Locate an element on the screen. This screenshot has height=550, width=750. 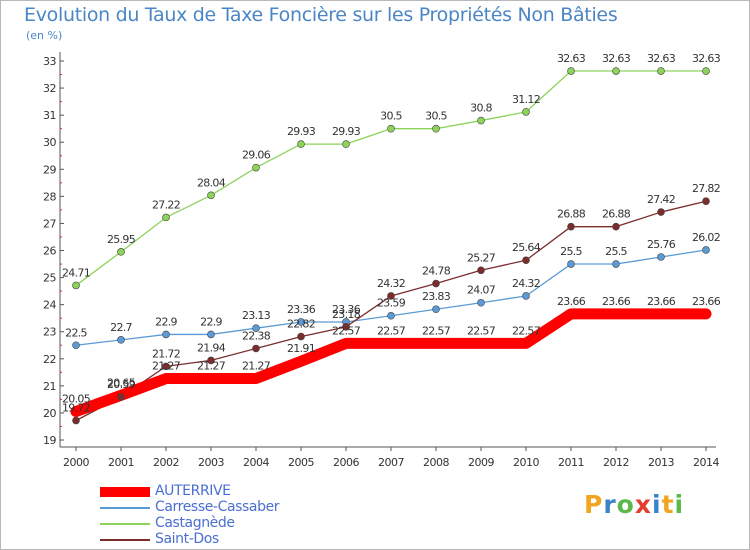
data-label: 22.9 is located at coordinates (166, 321).